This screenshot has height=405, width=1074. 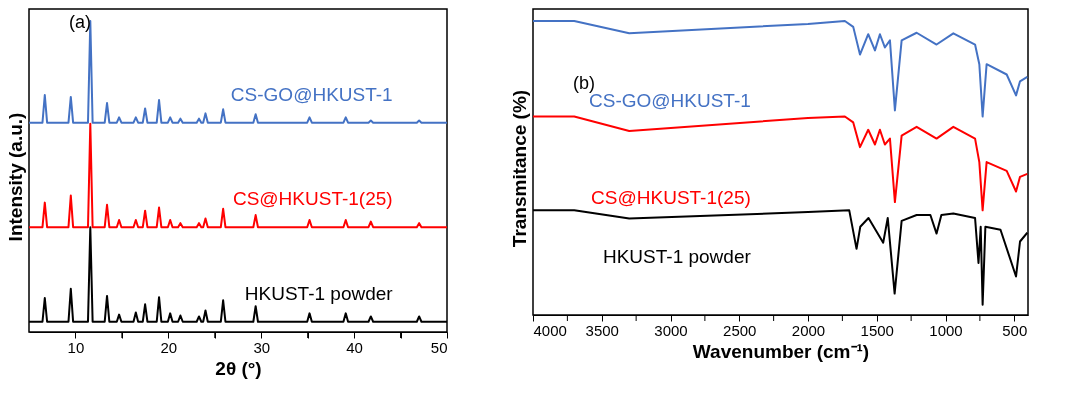 What do you see at coordinates (877, 330) in the screenshot?
I see `x-tick-label: 1500` at bounding box center [877, 330].